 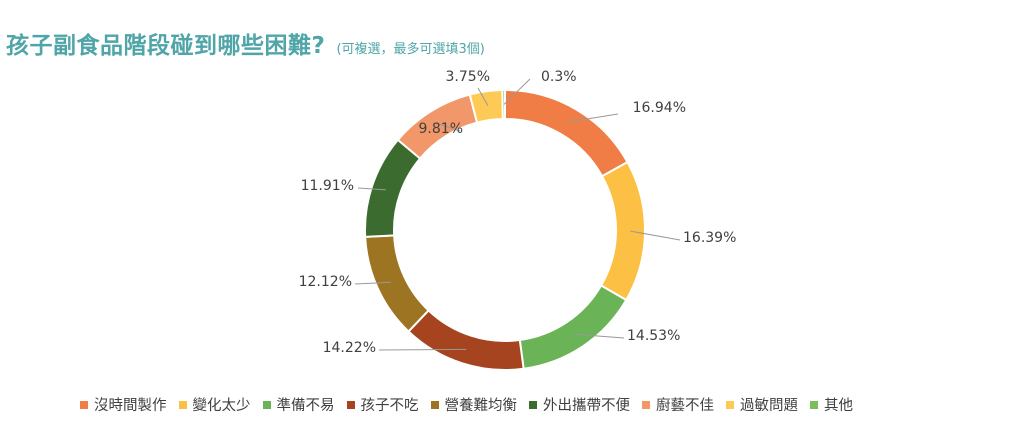 What do you see at coordinates (305, 406) in the screenshot?
I see `legend-label: 準備不易` at bounding box center [305, 406].